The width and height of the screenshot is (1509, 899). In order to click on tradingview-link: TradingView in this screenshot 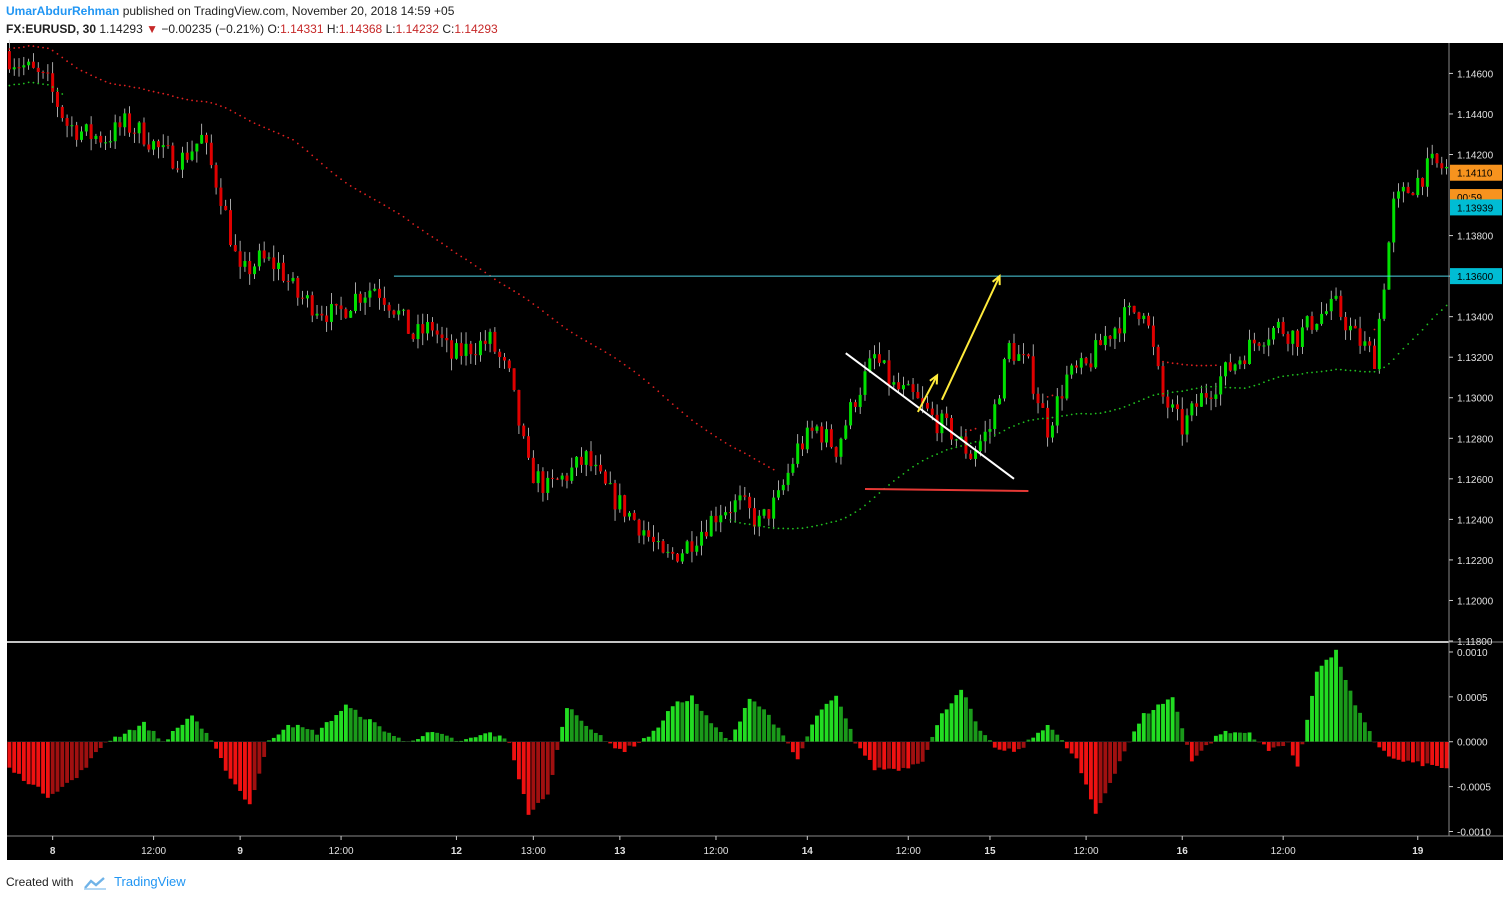, I will do `click(150, 881)`.